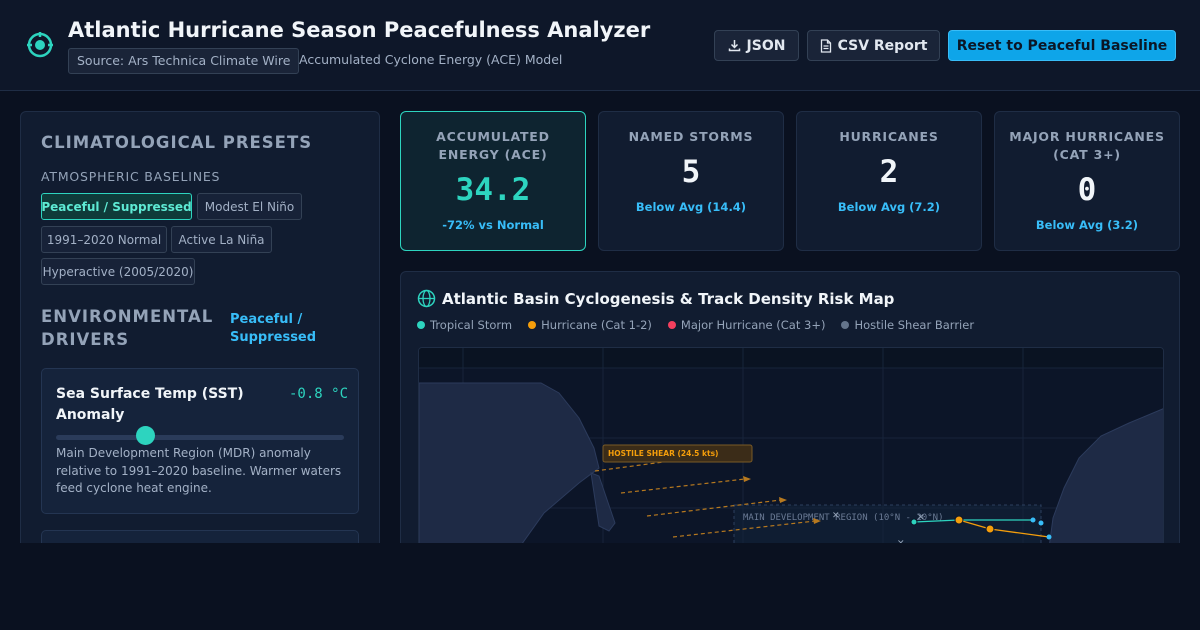  What do you see at coordinates (184, 61) in the screenshot?
I see `source-badge: Source: Ars Technica Climate Wire` at bounding box center [184, 61].